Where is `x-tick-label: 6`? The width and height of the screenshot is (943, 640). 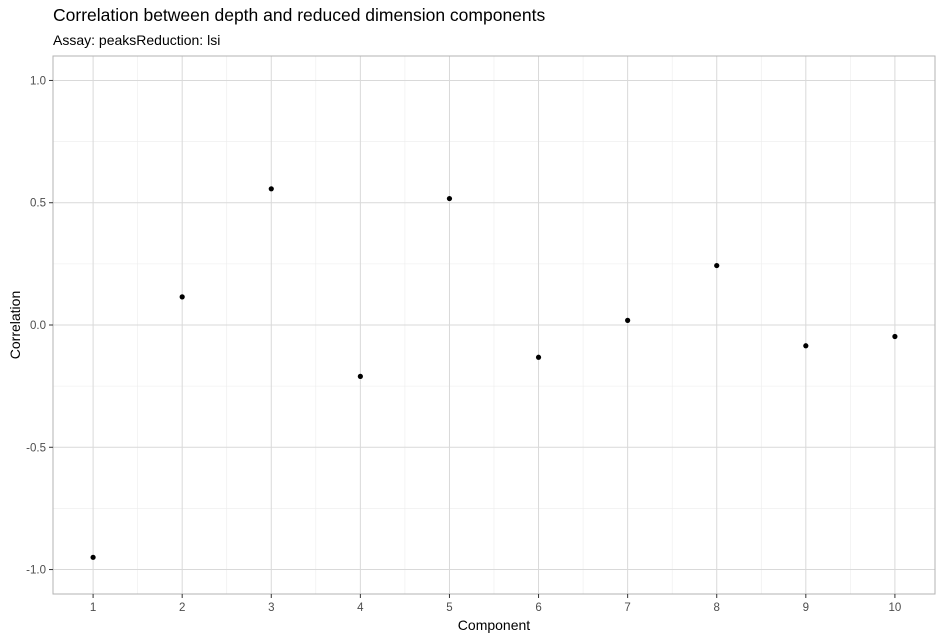 x-tick-label: 6 is located at coordinates (538, 608).